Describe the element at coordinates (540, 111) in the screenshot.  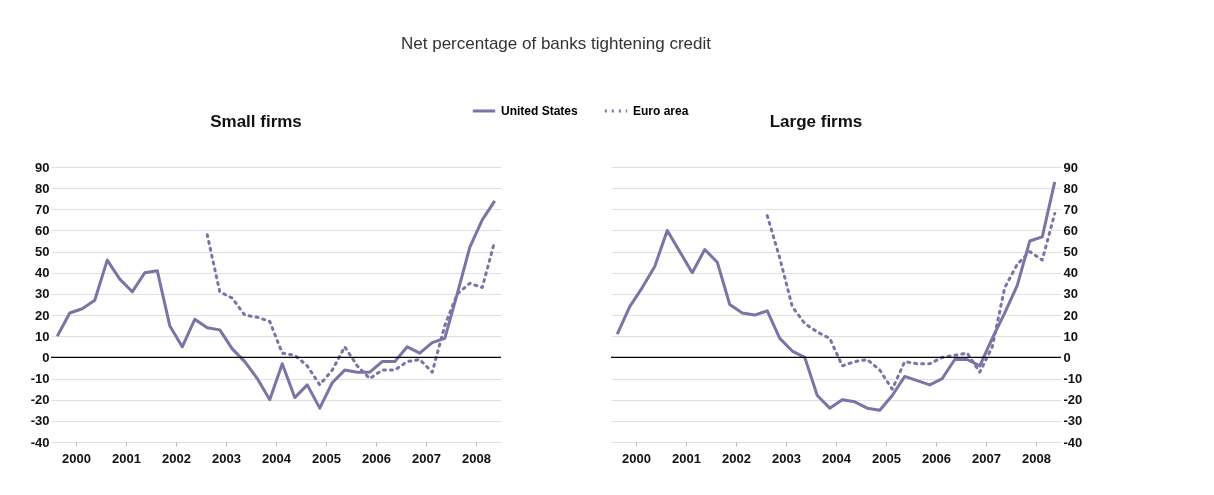
I see `legend-label: United States` at that location.